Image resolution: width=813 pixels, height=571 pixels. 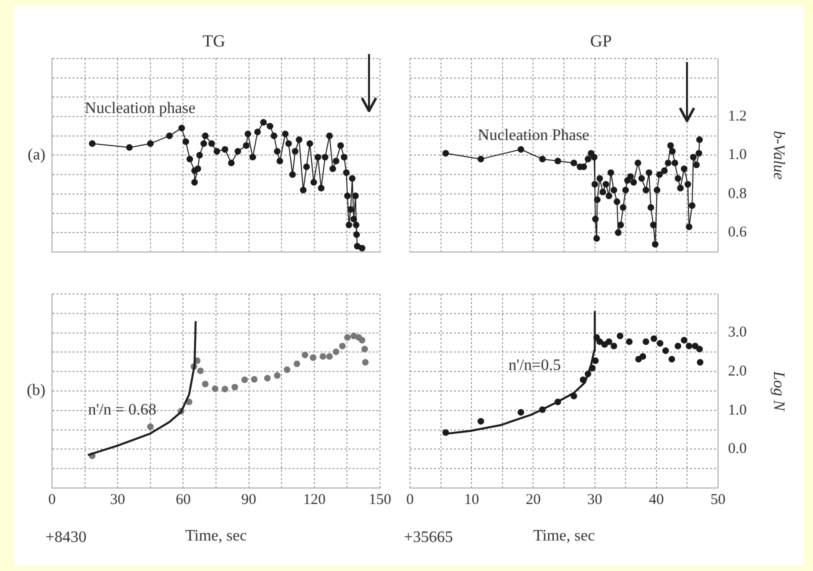 I want to click on text: +8430, so click(x=65, y=537).